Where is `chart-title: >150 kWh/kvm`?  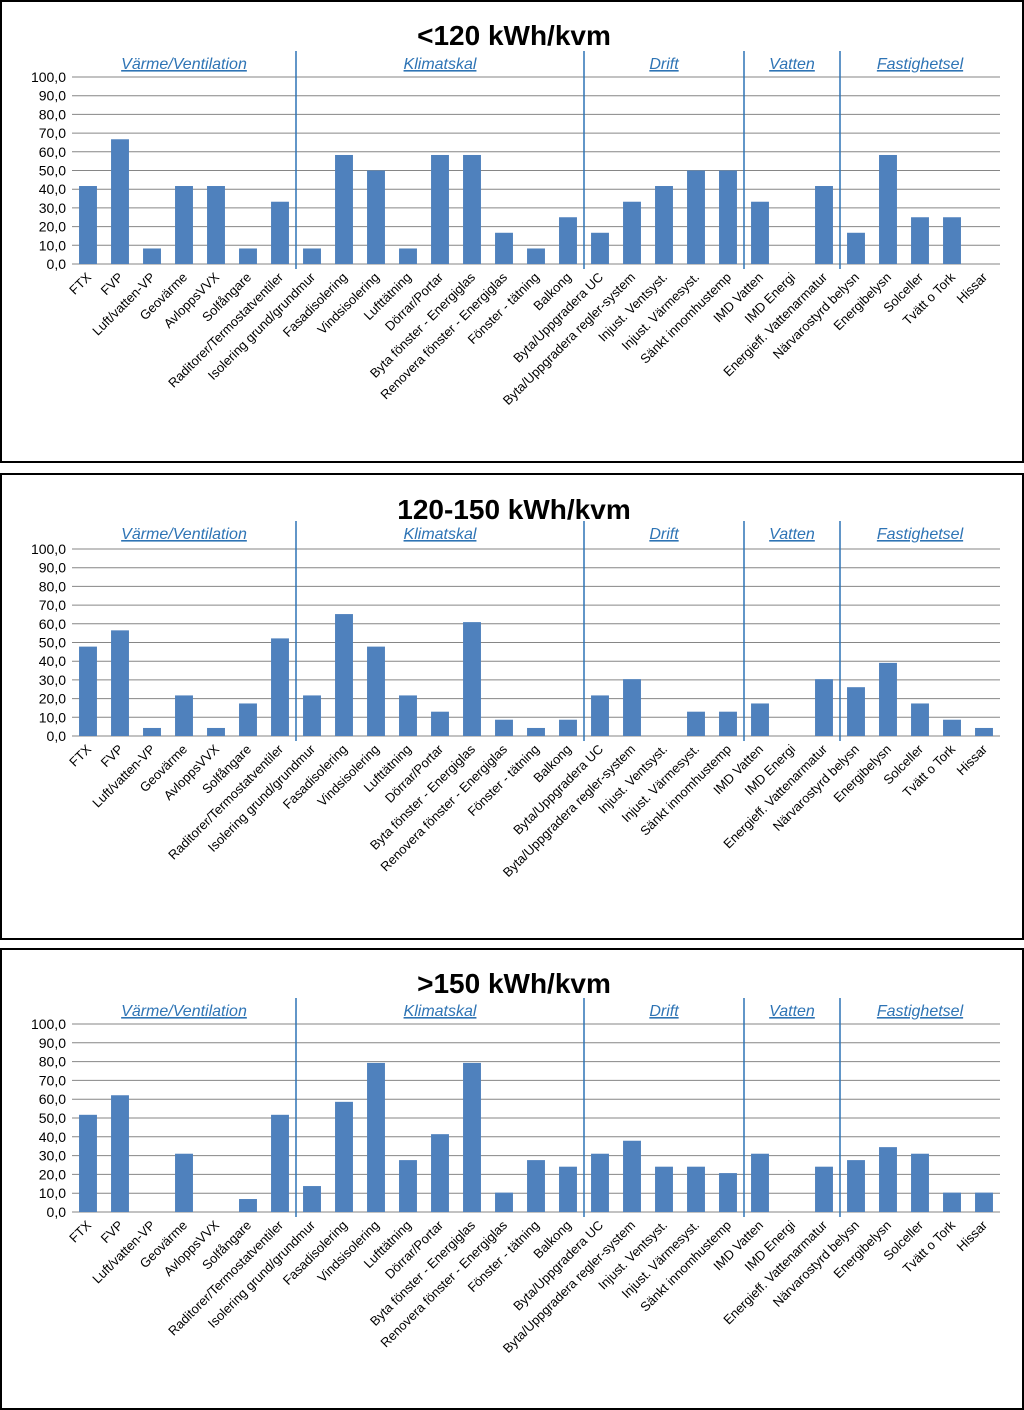 chart-title: >150 kWh/kvm is located at coordinates (514, 983).